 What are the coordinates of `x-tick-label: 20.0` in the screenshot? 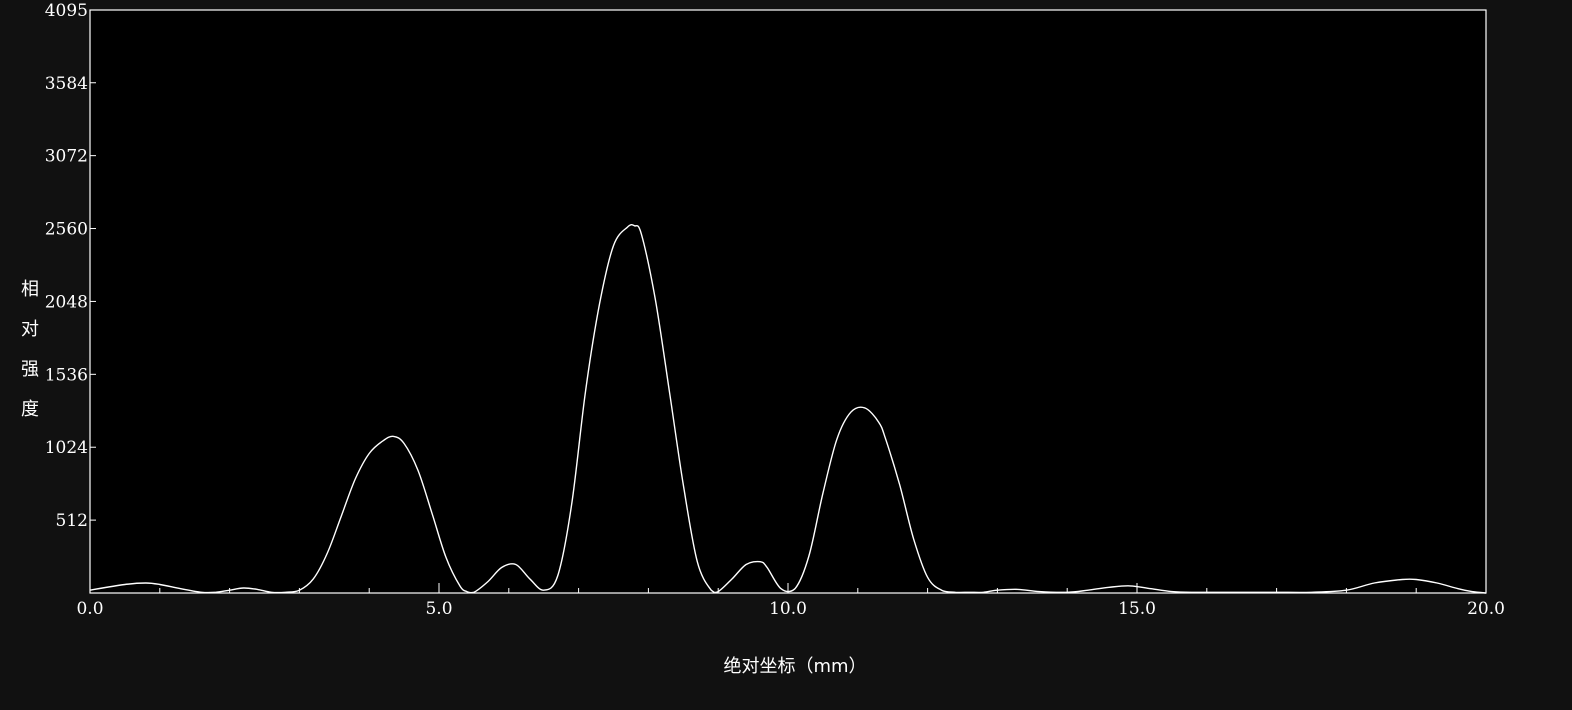 It's located at (1486, 609).